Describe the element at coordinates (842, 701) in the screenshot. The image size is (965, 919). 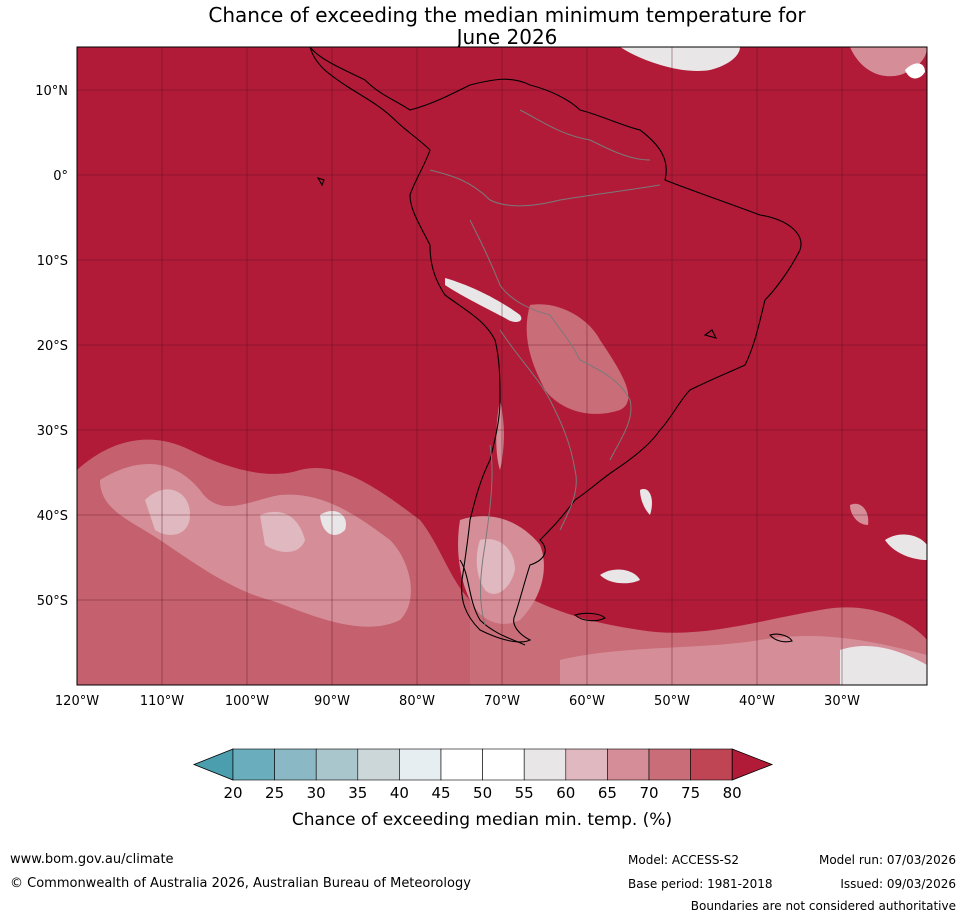
I see `lon-label: 30°W` at that location.